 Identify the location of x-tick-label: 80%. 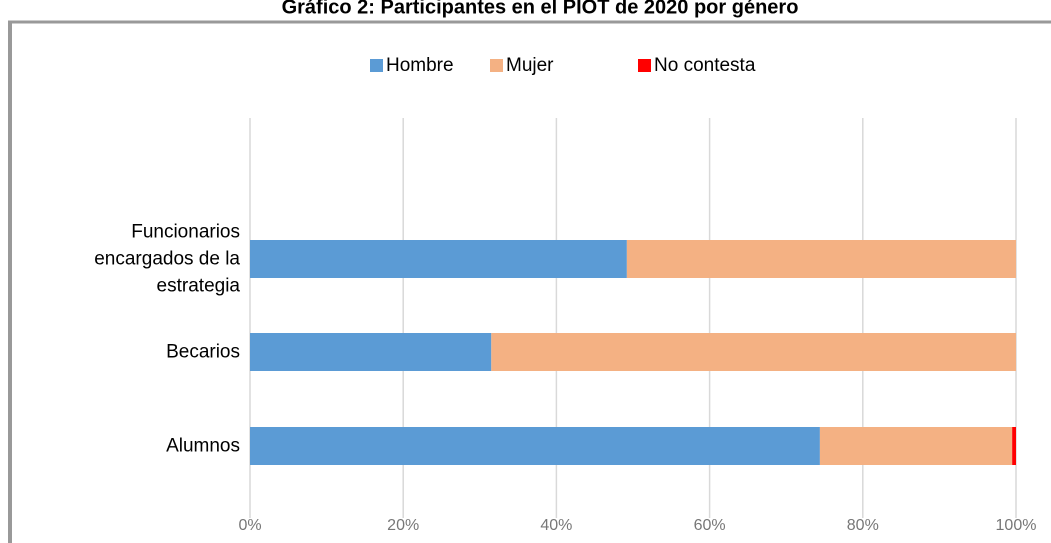
(863, 525).